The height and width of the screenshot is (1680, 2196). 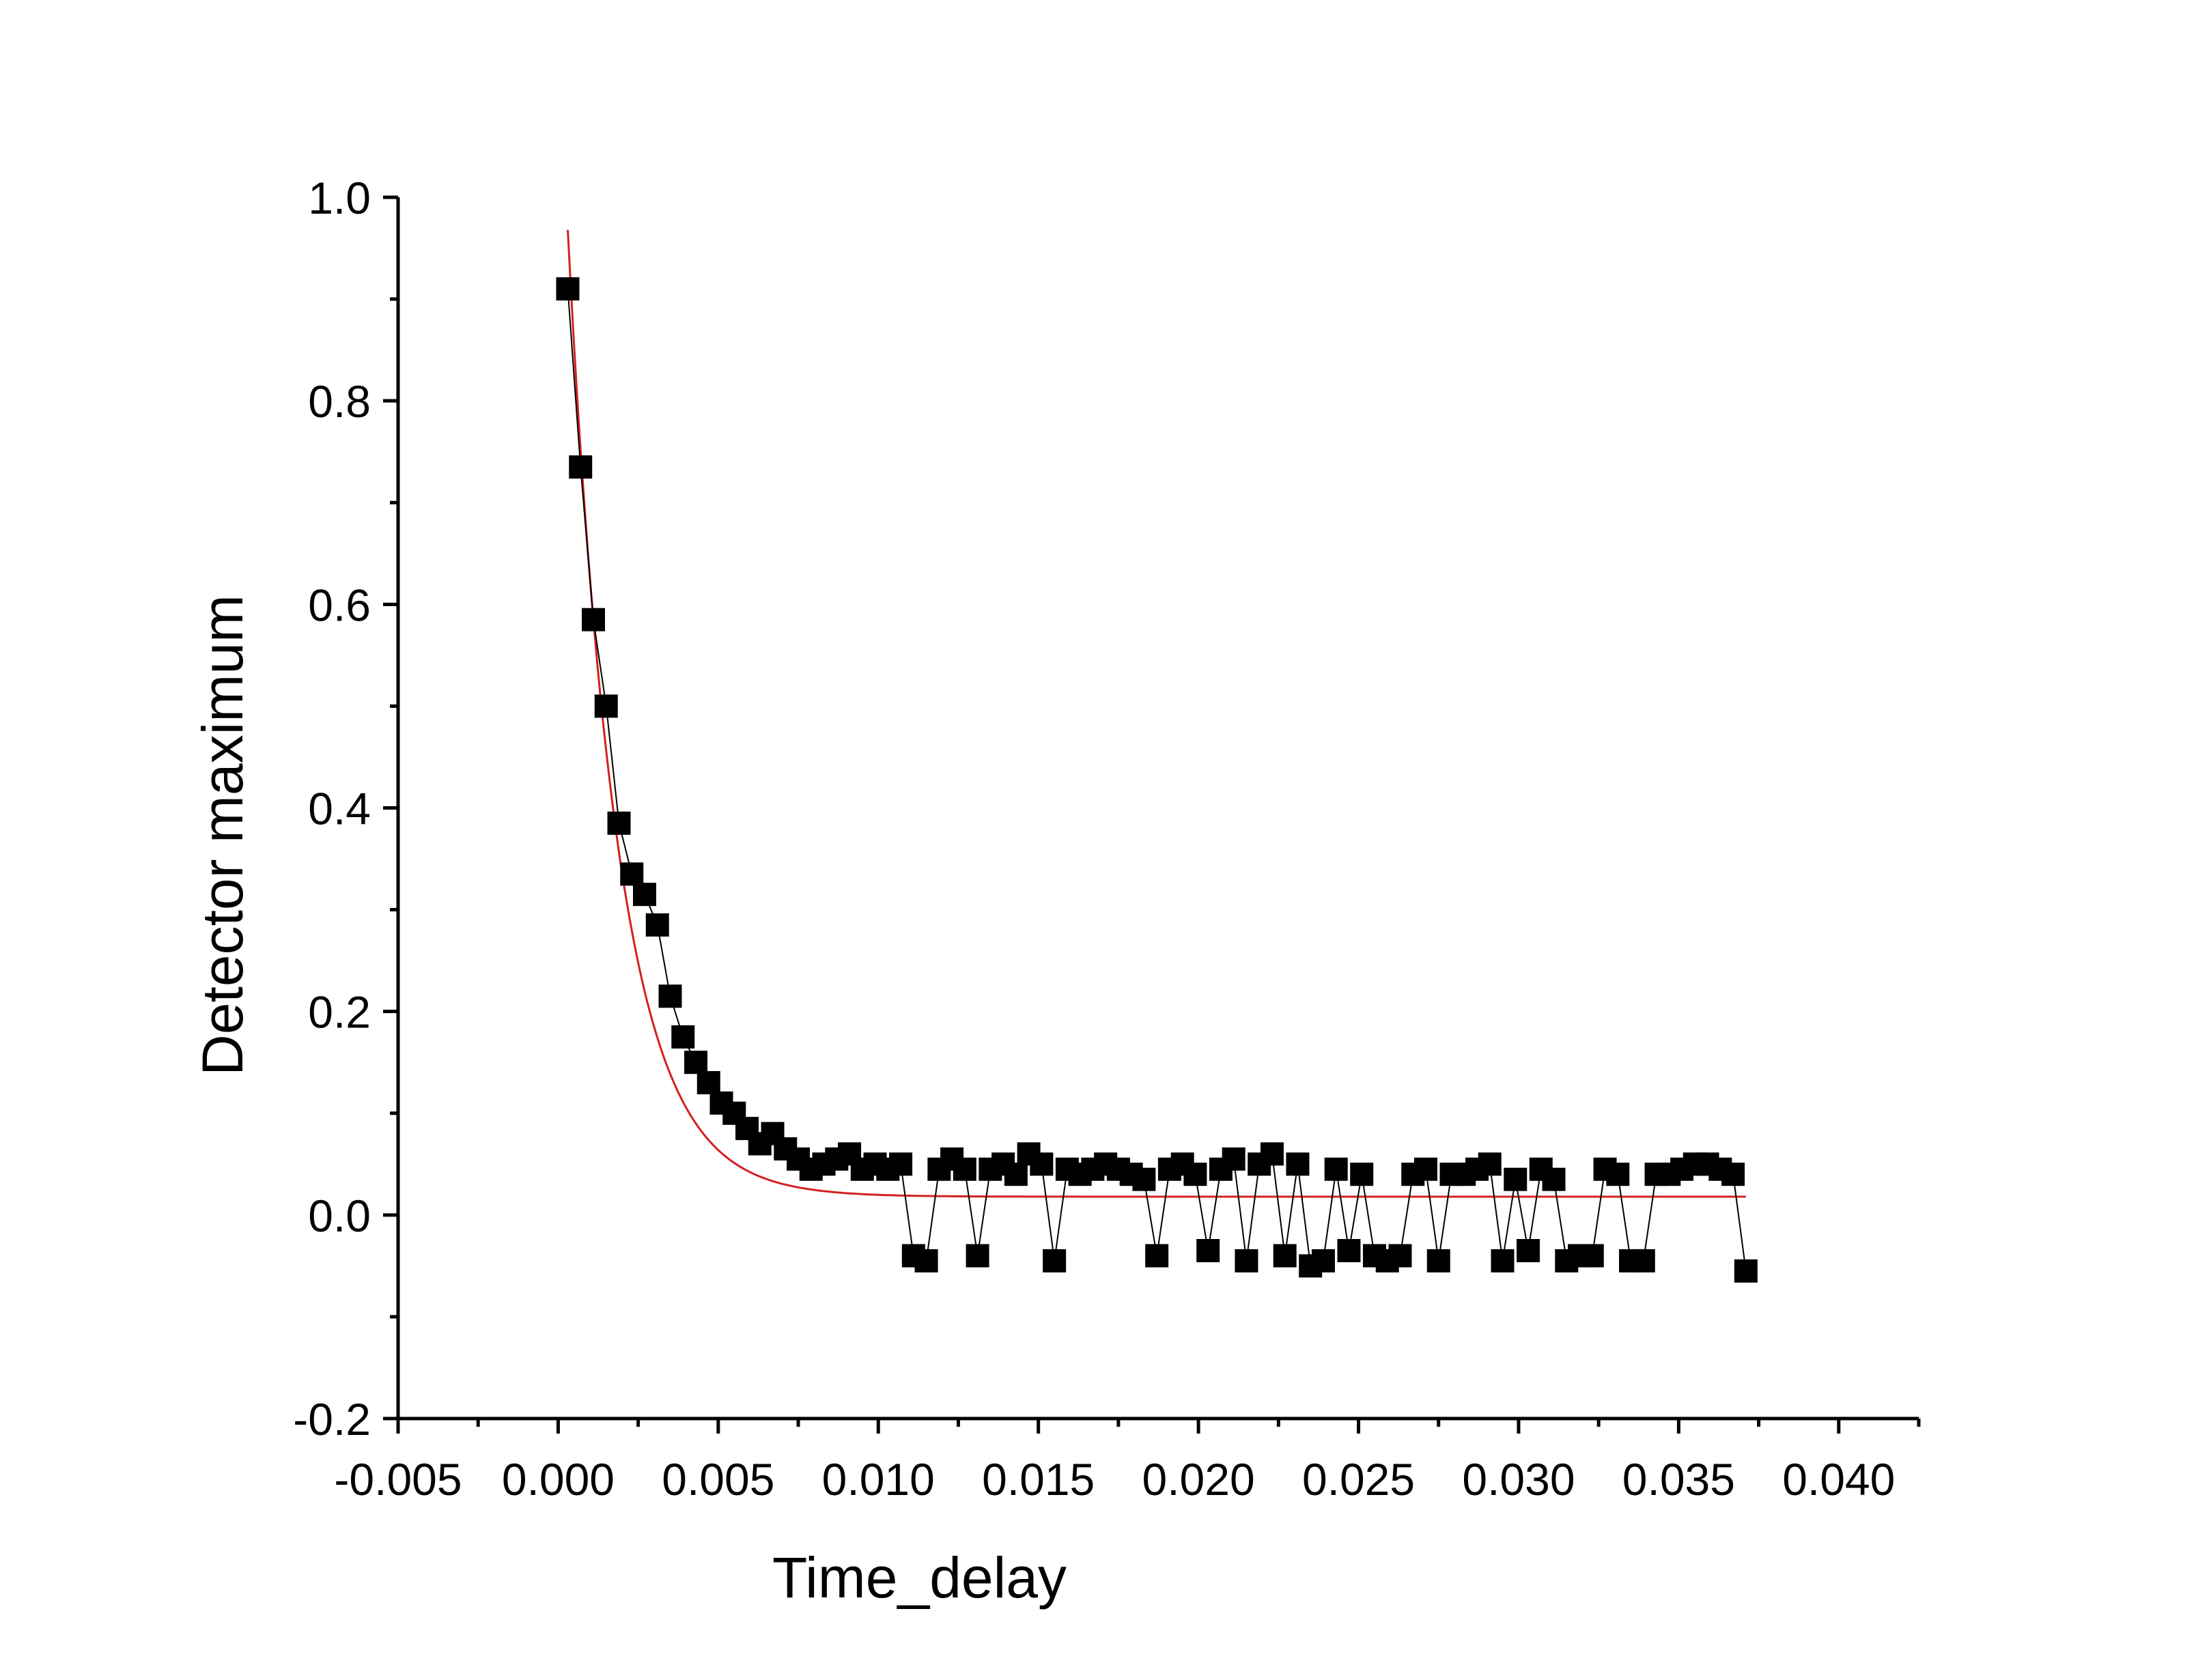 What do you see at coordinates (558, 1479) in the screenshot?
I see `x-tick-label: 0.000` at bounding box center [558, 1479].